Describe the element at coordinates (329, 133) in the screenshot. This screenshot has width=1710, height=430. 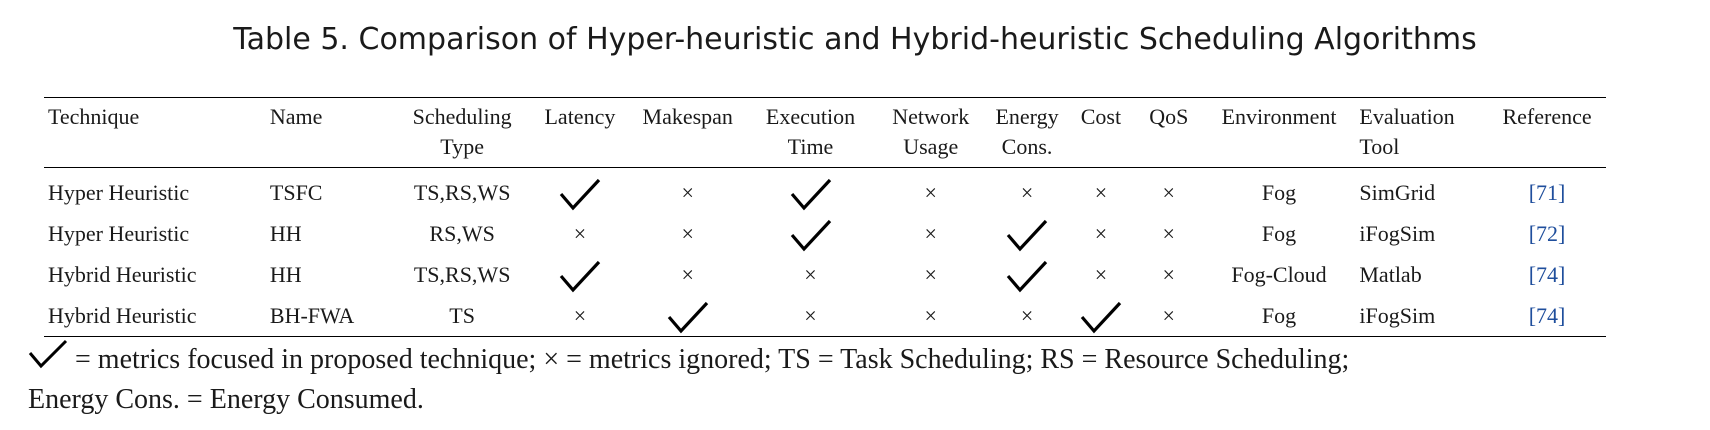
I see `header-name: Name` at that location.